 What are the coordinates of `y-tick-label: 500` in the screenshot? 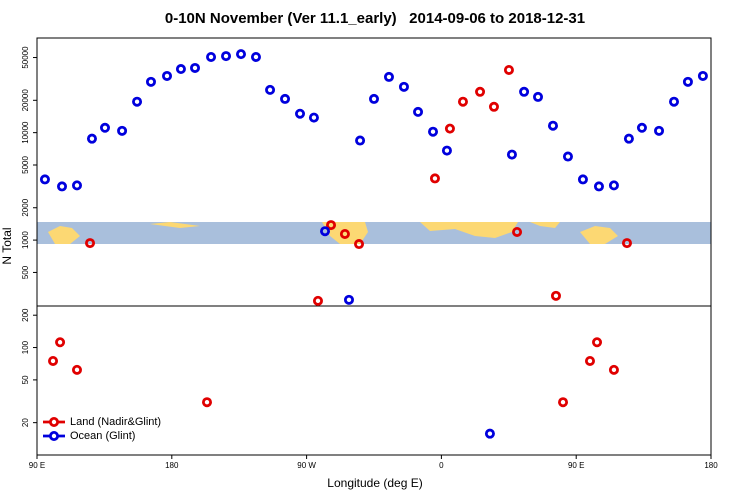 It's located at (25, 272).